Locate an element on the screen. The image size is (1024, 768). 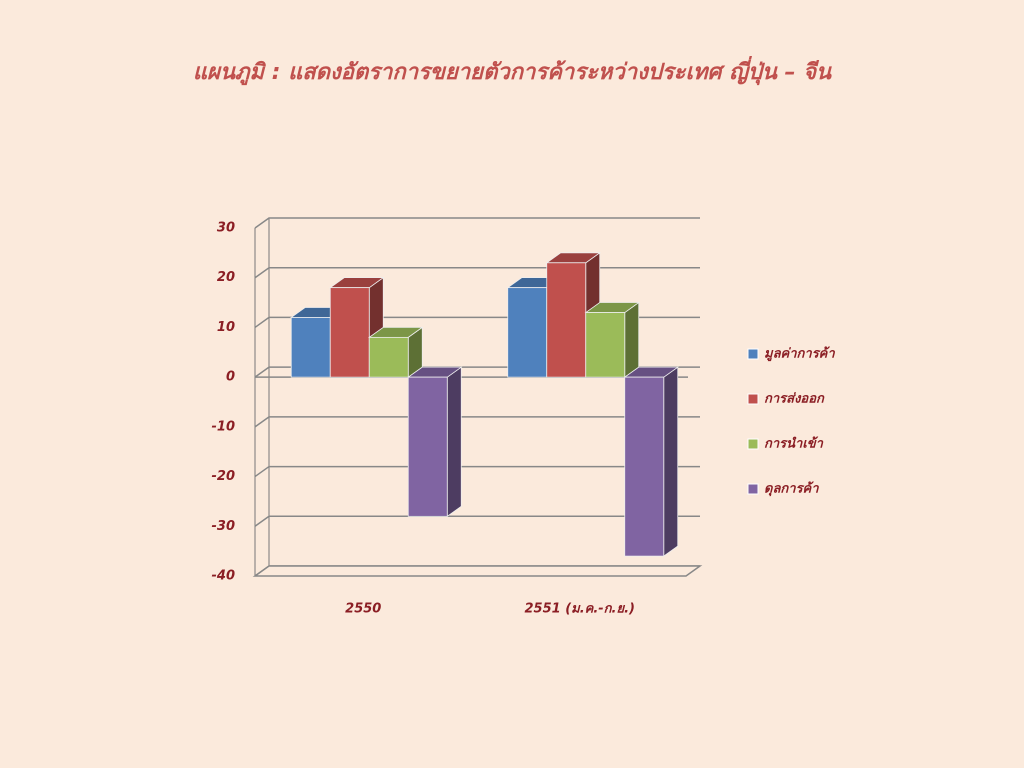
y-tick-label: 20 is located at coordinates (226, 277).